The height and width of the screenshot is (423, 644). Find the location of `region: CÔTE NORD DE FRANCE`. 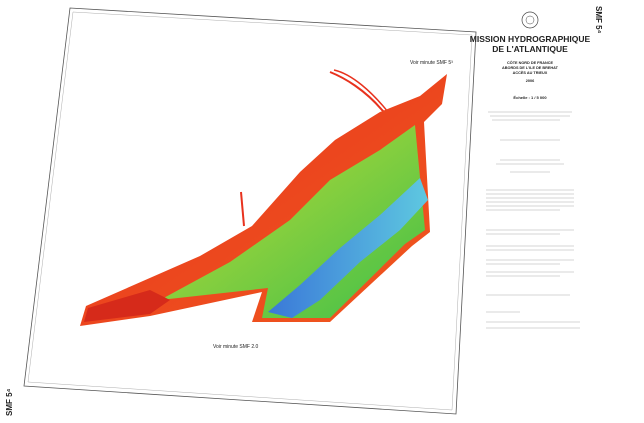

region: CÔTE NORD DE FRANCE is located at coordinates (530, 62).